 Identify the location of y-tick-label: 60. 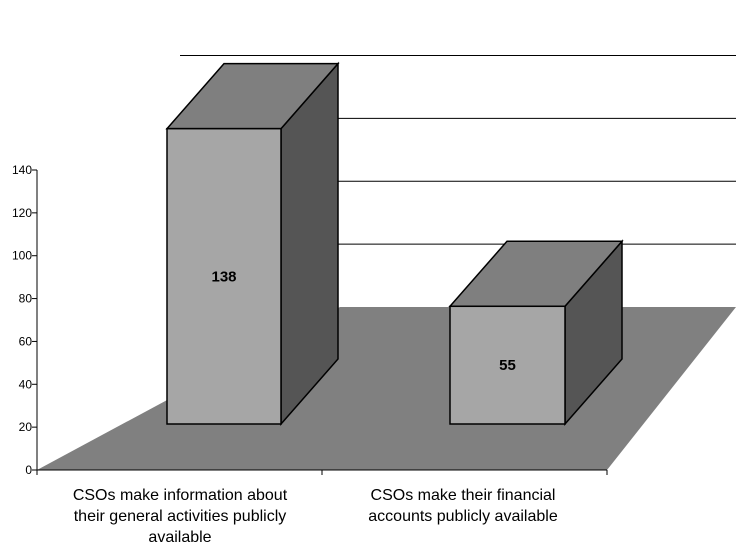
(26, 341).